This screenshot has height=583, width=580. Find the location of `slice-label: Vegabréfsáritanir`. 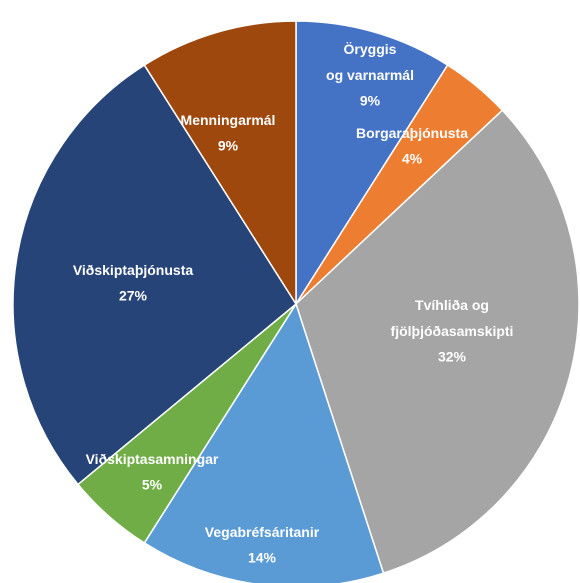

slice-label: Vegabréfsáritanir is located at coordinates (262, 532).